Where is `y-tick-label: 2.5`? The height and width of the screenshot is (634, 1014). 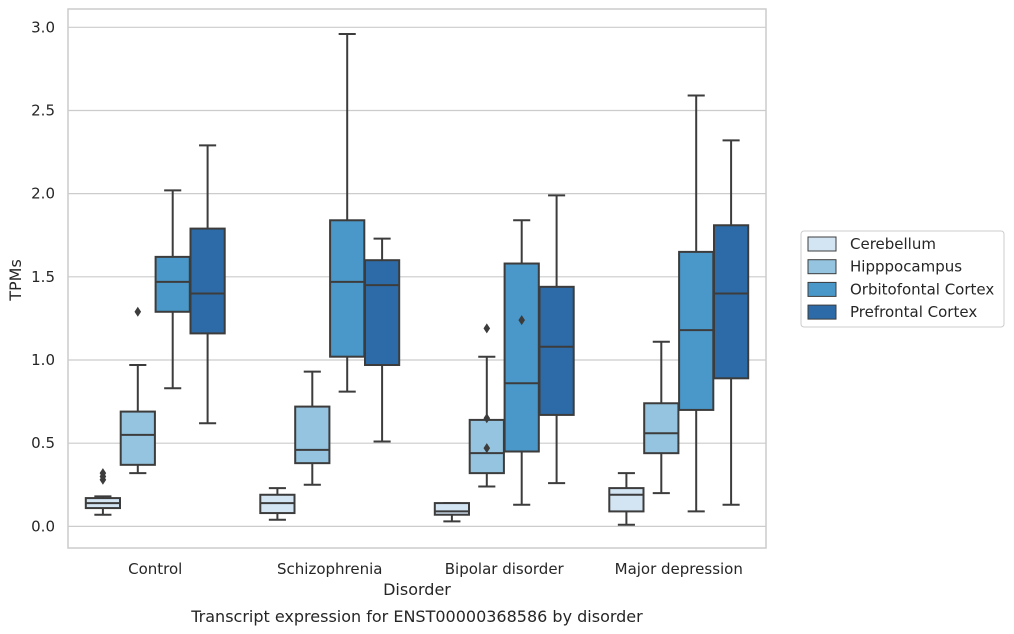
y-tick-label: 2.5 is located at coordinates (43, 110).